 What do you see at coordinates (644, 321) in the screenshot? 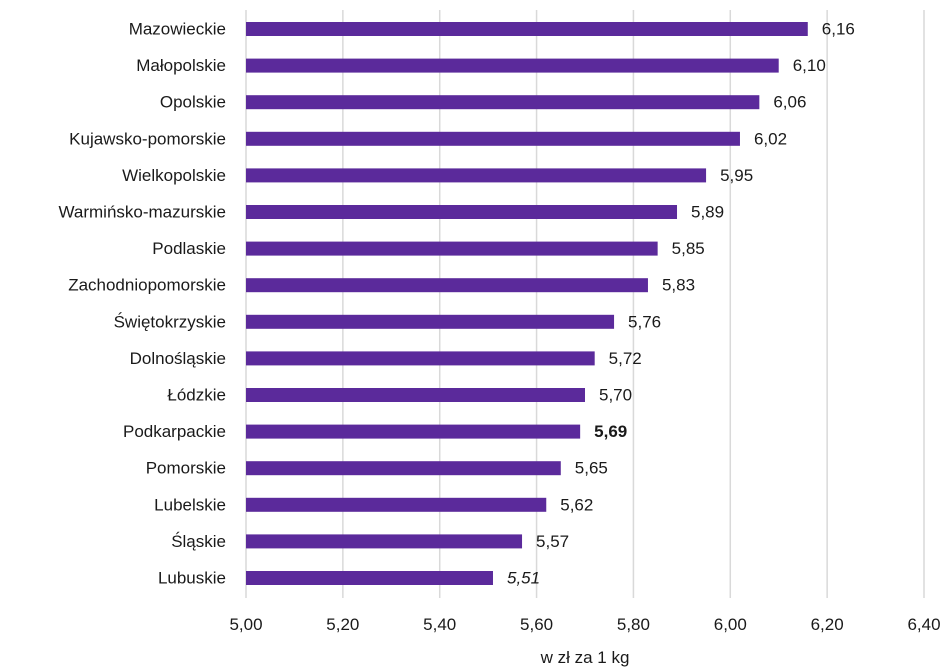
I see `value-label: 5,76` at bounding box center [644, 321].